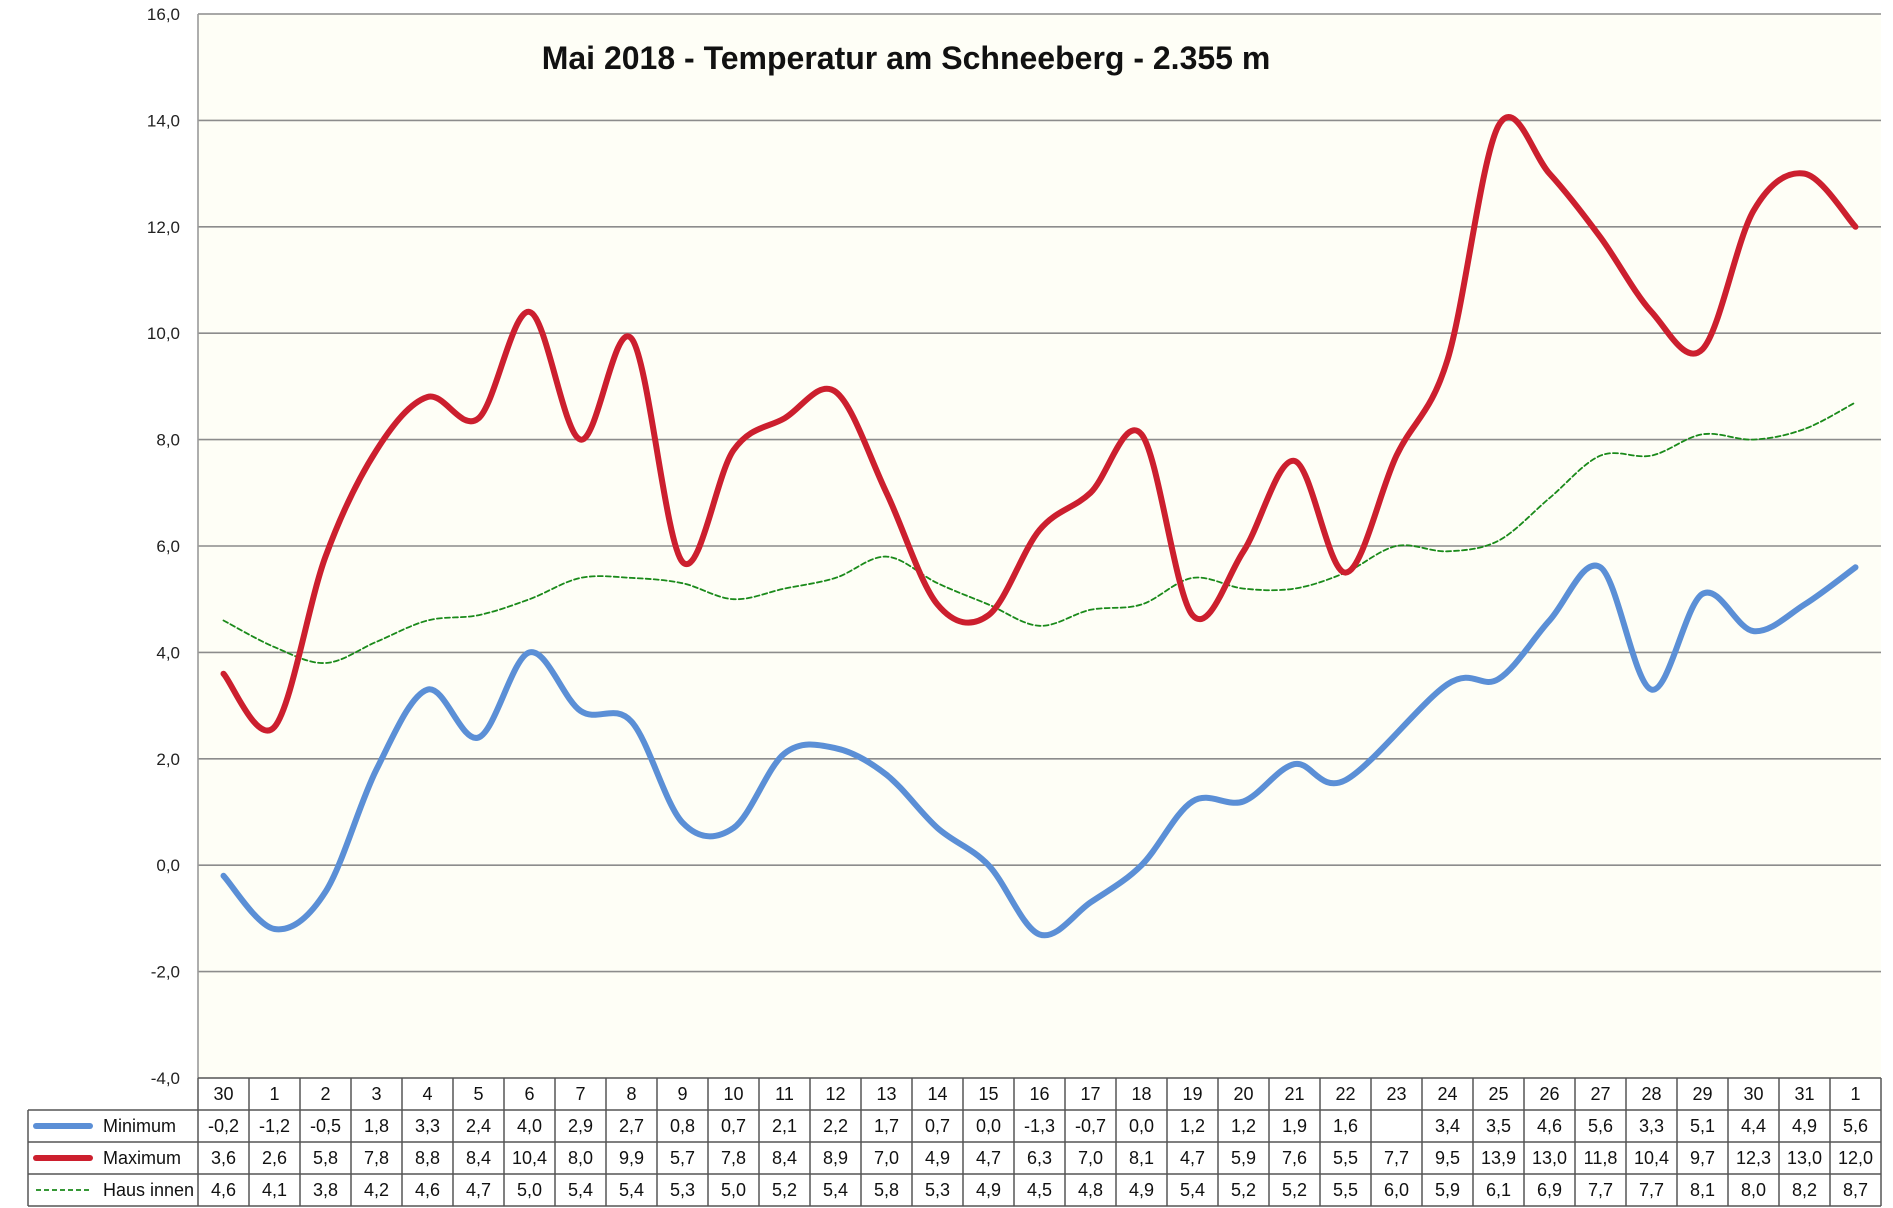 The width and height of the screenshot is (1893, 1208). I want to click on x-tick-label: 23, so click(1396, 1094).